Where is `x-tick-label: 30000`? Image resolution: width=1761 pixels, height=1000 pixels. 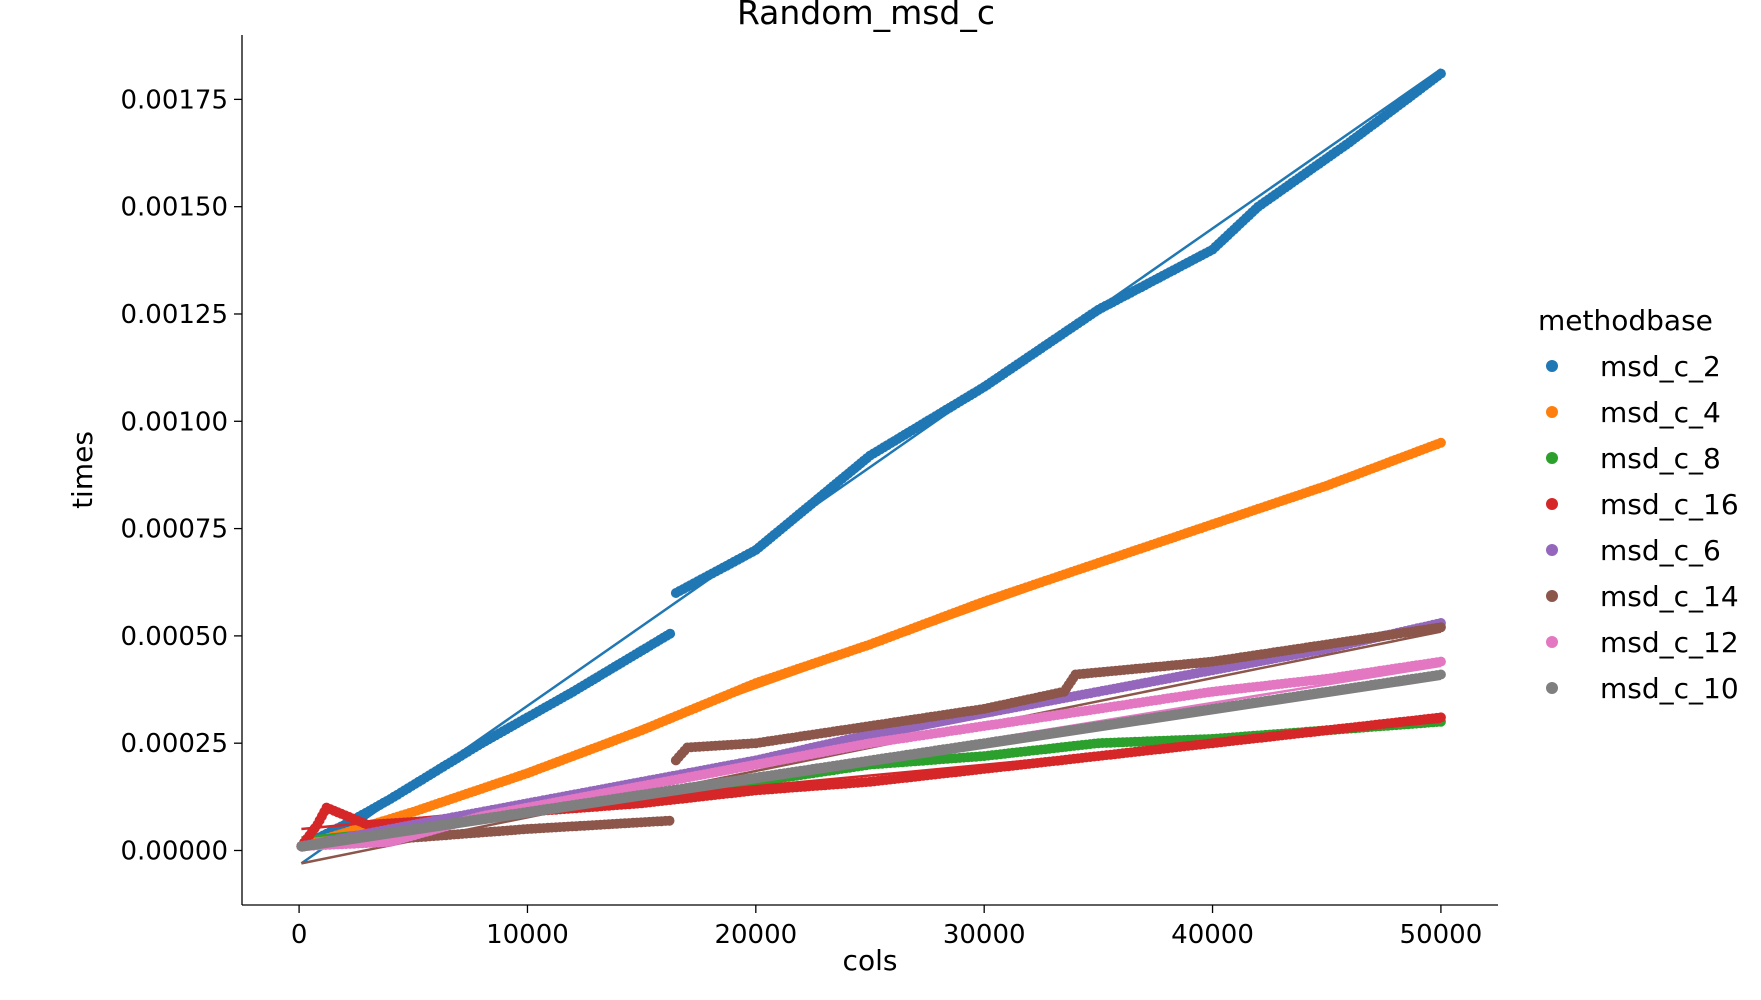
x-tick-label: 30000 is located at coordinates (984, 935).